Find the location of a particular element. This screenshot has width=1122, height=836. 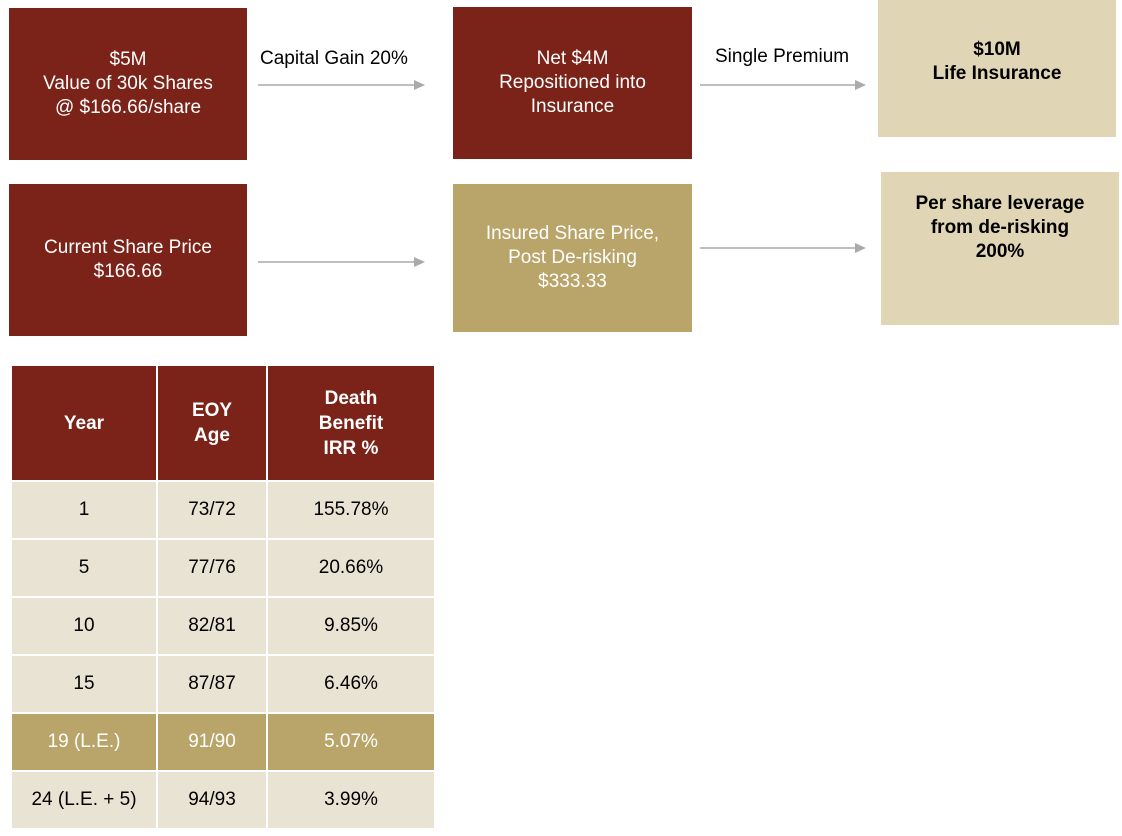

header-age-text: Age is located at coordinates (212, 435).